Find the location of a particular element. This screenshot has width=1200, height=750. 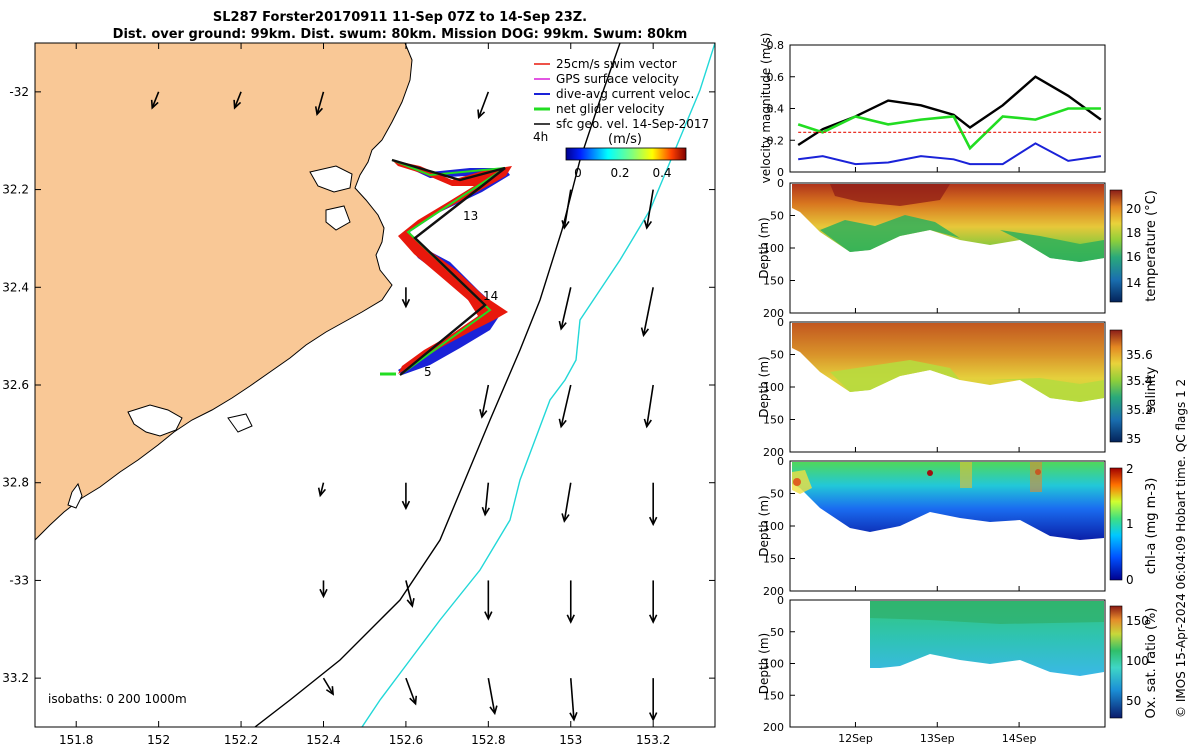

x-tick-label: 152.6 is located at coordinates (406, 740).